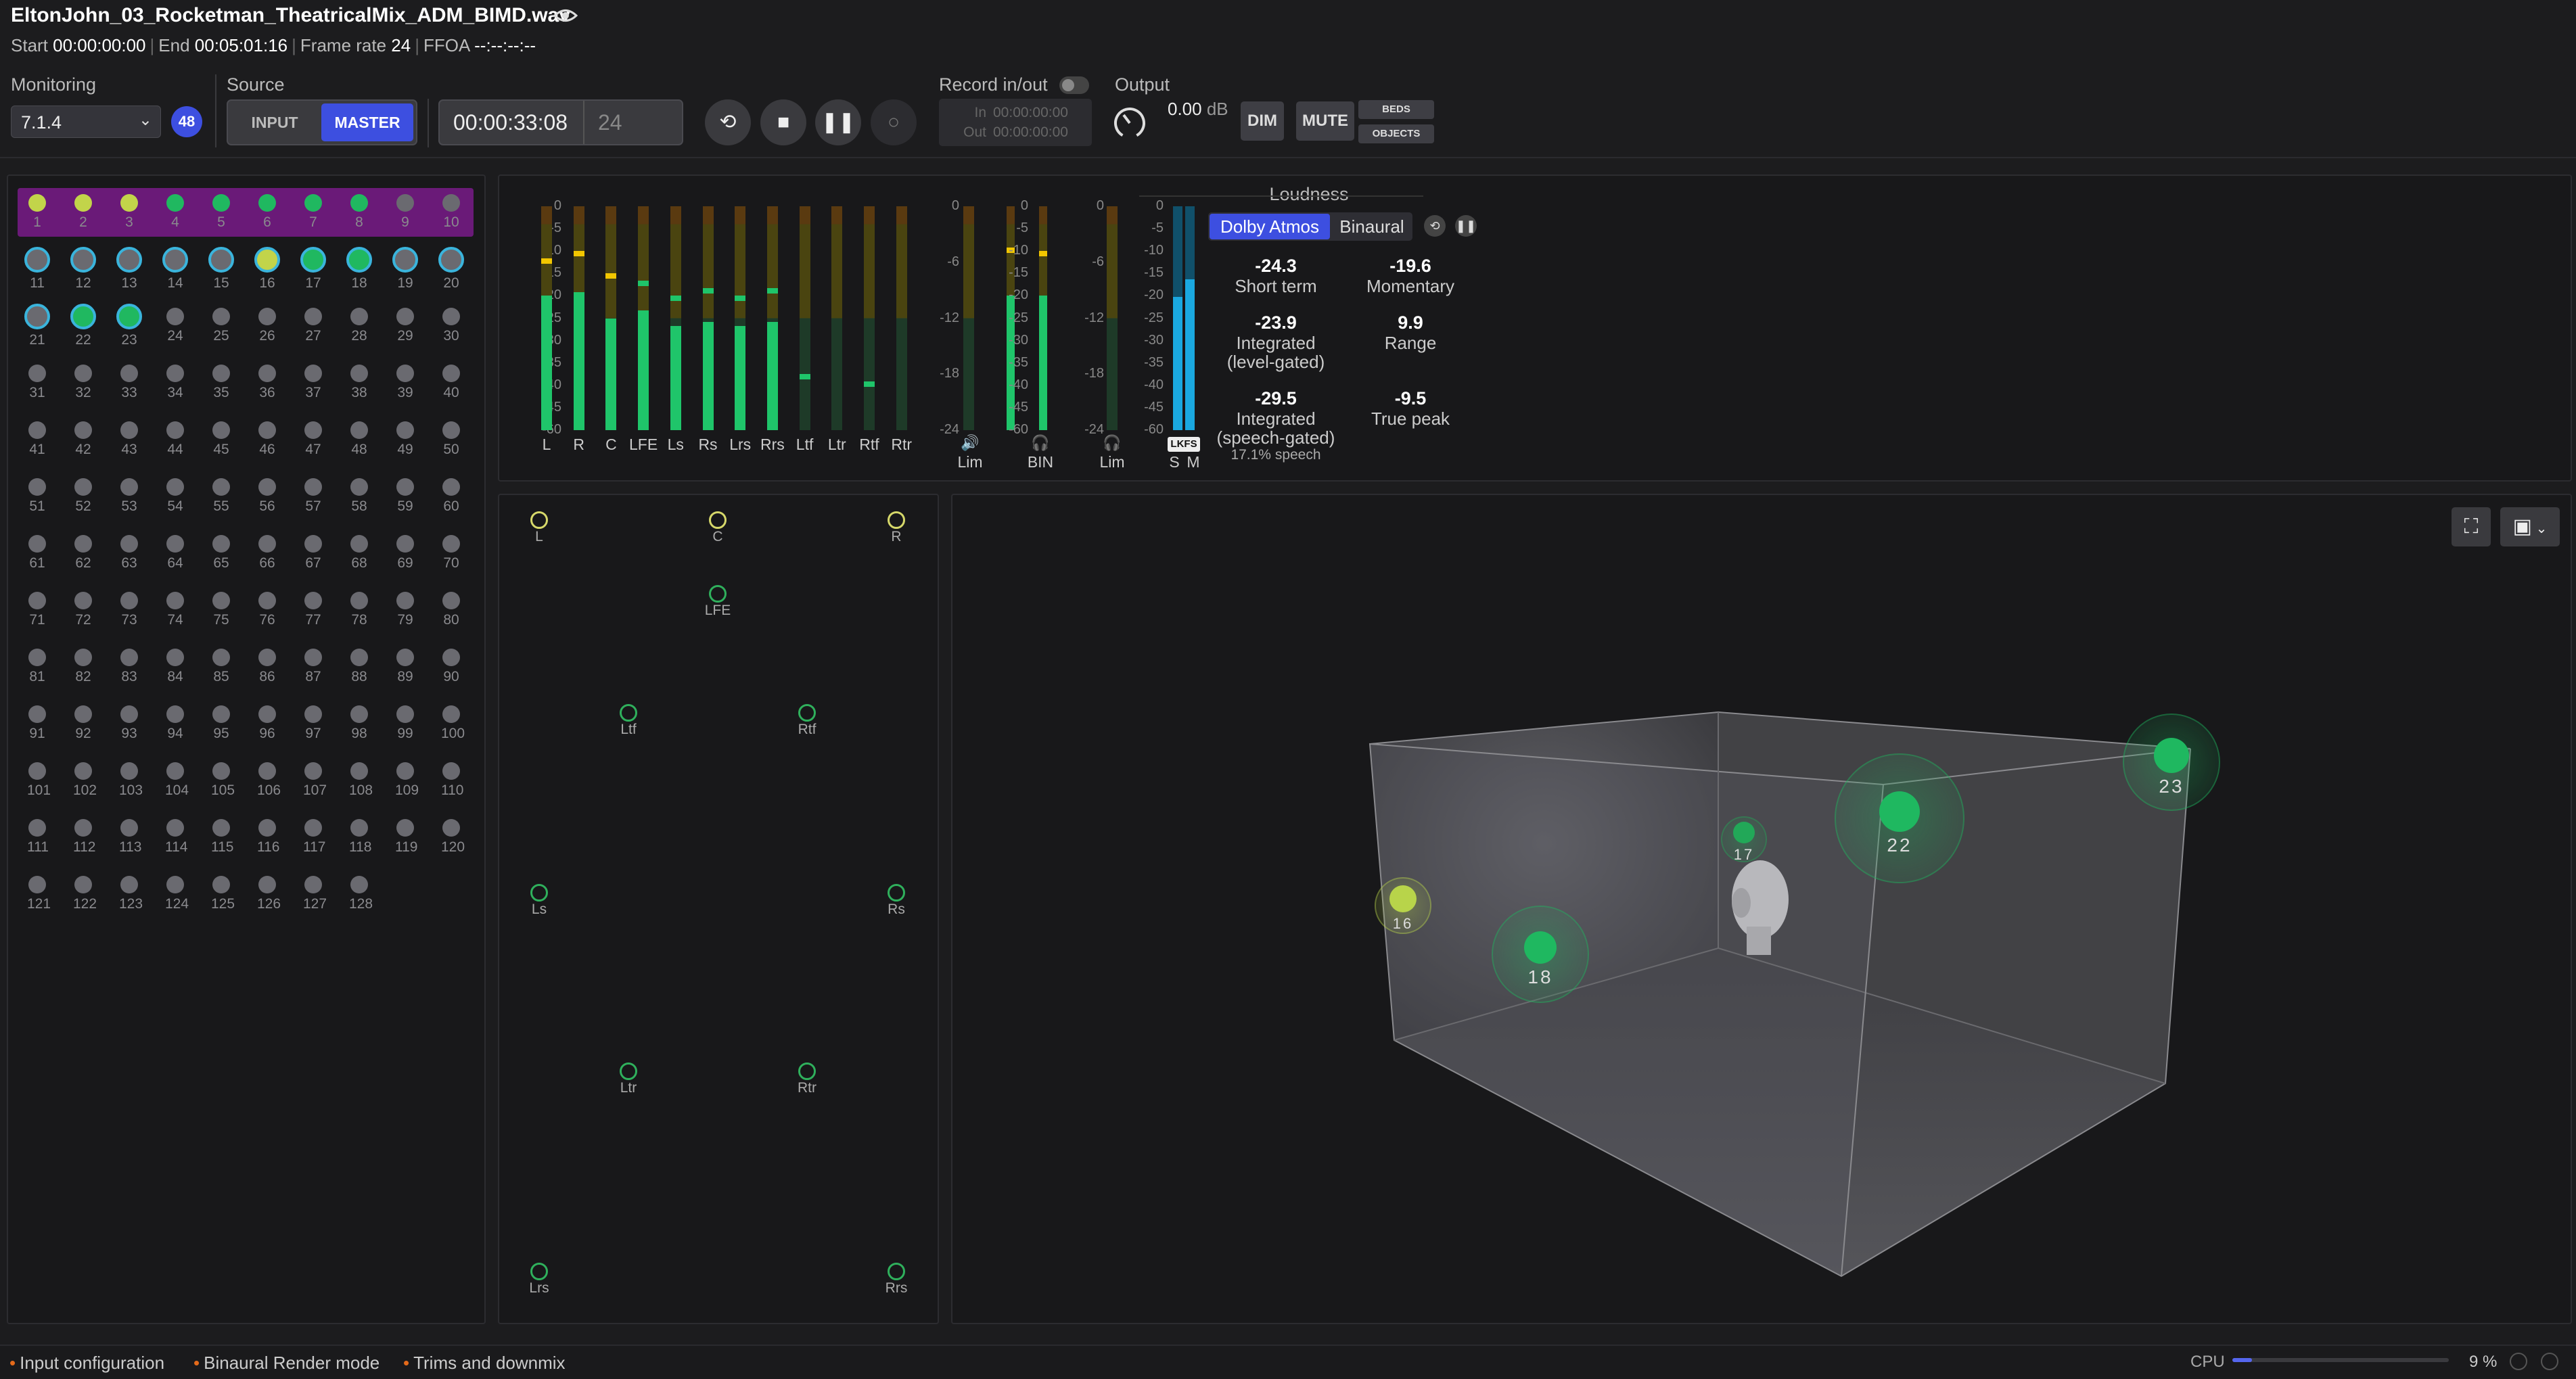  Describe the element at coordinates (223, 894) in the screenshot. I see `channel-125: 125` at that location.